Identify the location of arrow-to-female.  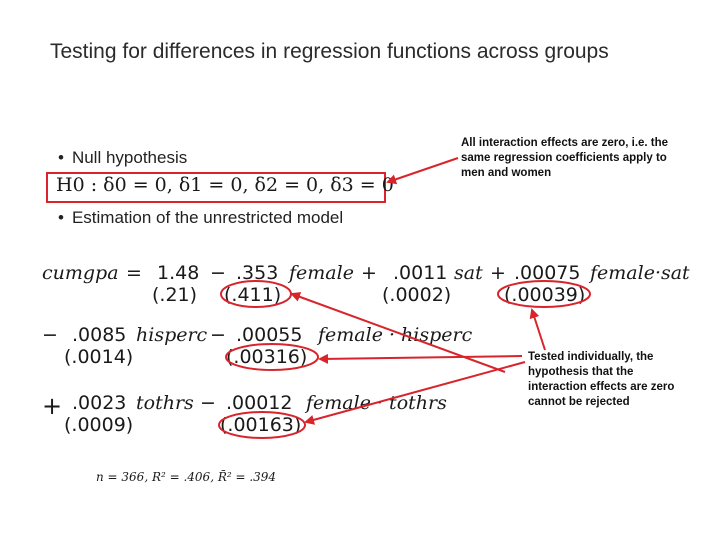
(398, 332).